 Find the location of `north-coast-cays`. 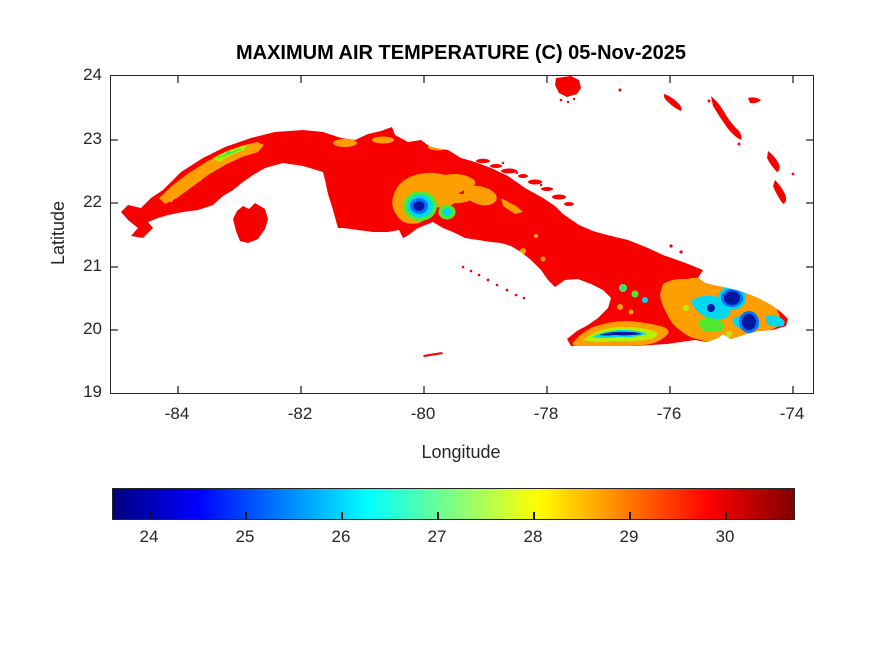

north-coast-cays is located at coordinates (579, 206).